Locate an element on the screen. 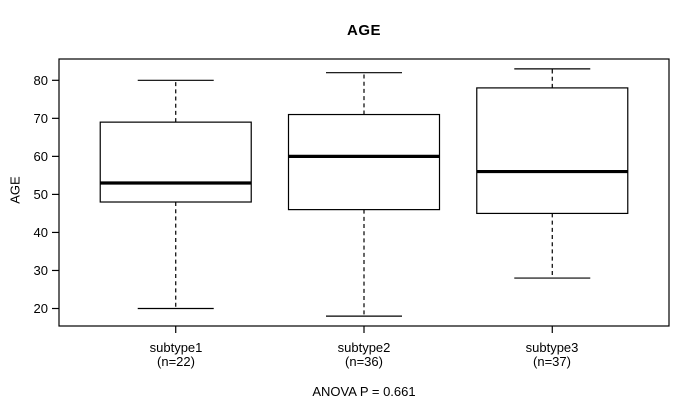 This screenshot has height=400, width=700. y-tick-label: 60 is located at coordinates (41, 156).